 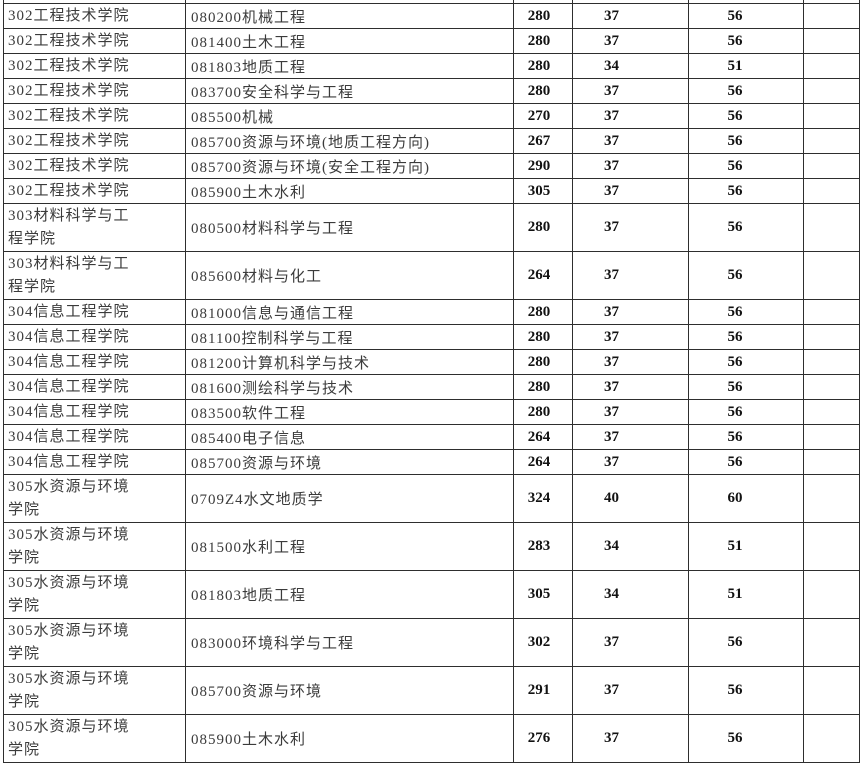 I want to click on program-cell: 081500水利工程, so click(x=349, y=546).